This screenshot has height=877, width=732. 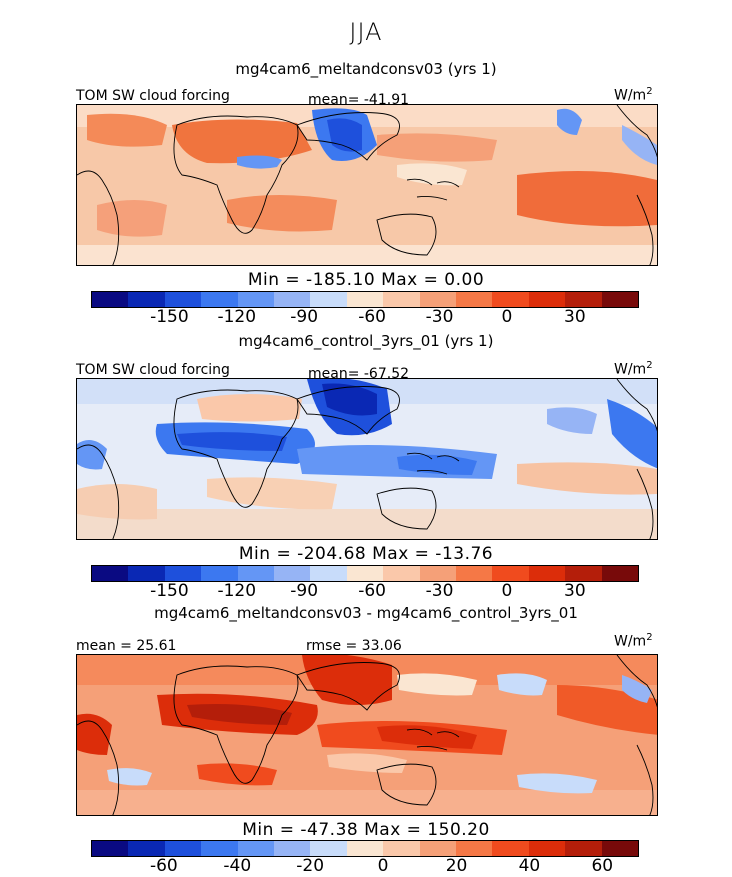 What do you see at coordinates (456, 866) in the screenshot?
I see `panel-3-tick: 20` at bounding box center [456, 866].